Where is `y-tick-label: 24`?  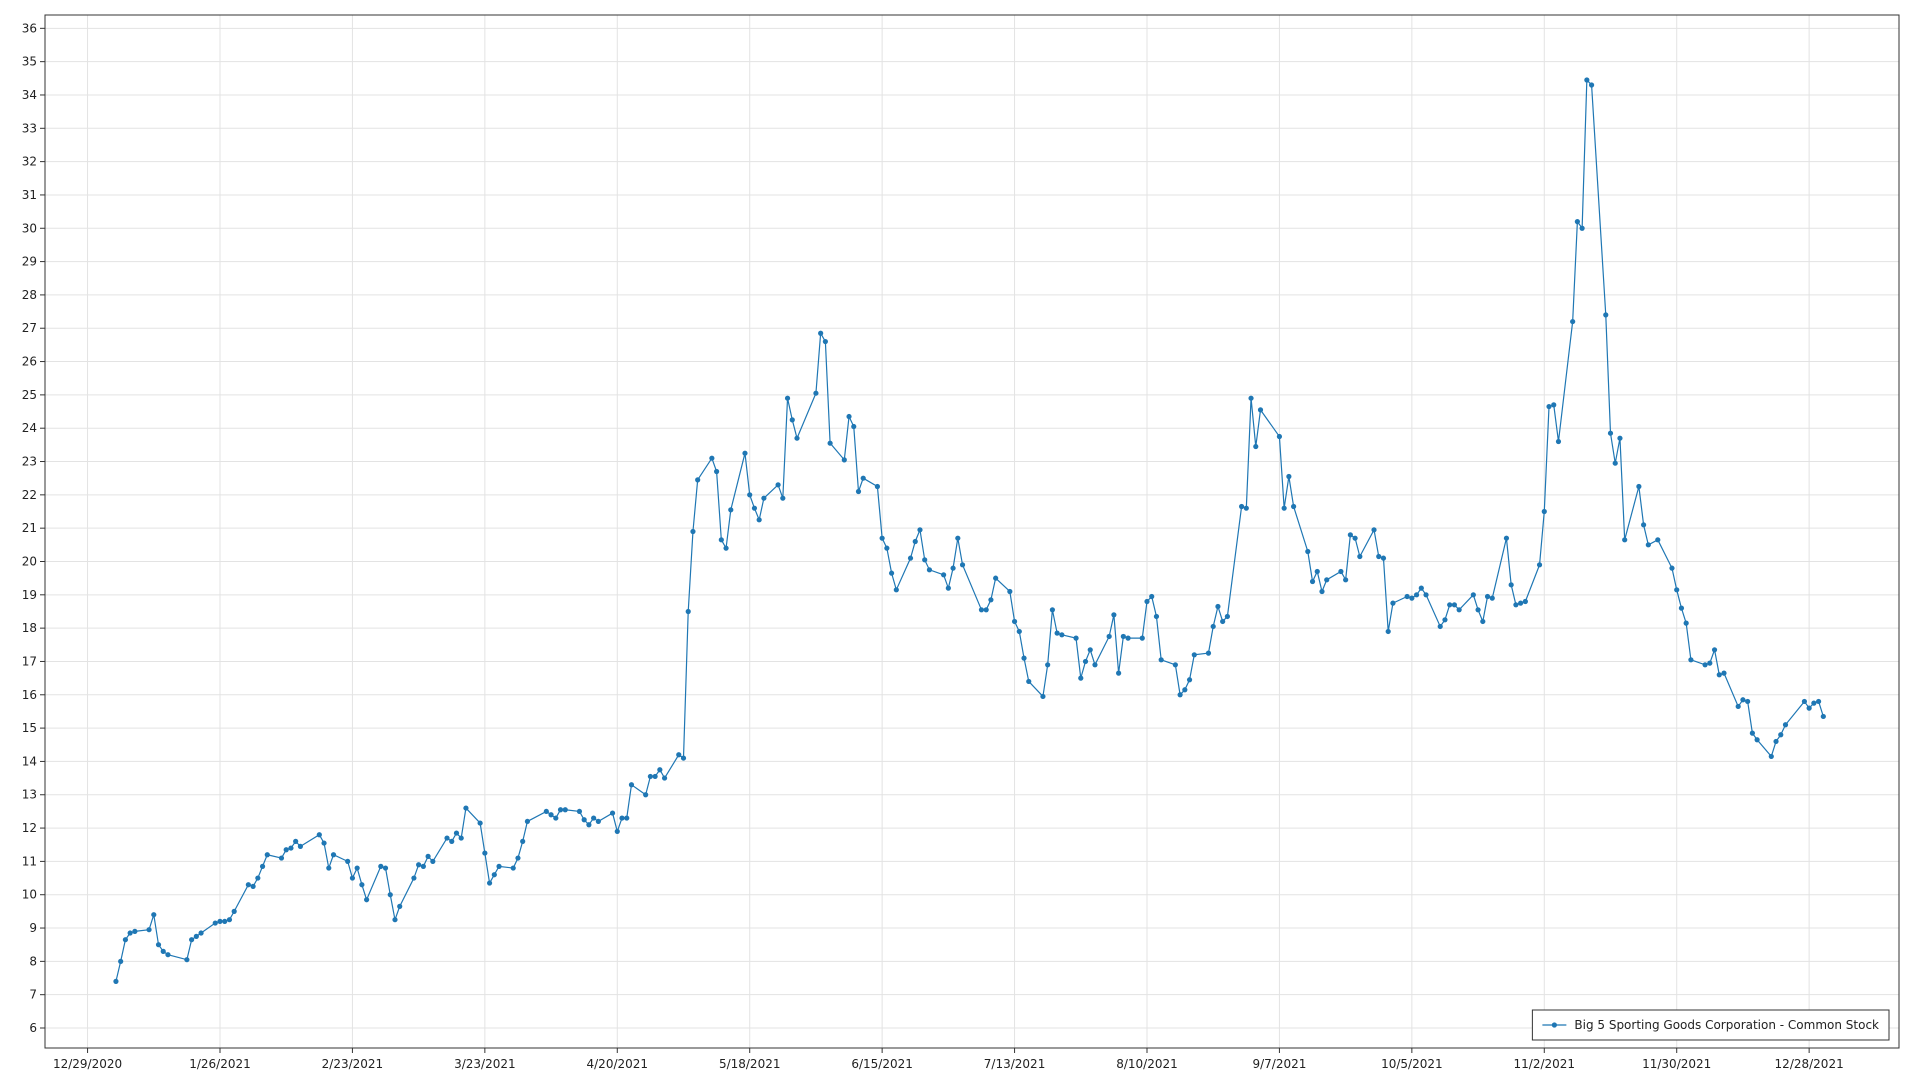 y-tick-label: 24 is located at coordinates (29, 428).